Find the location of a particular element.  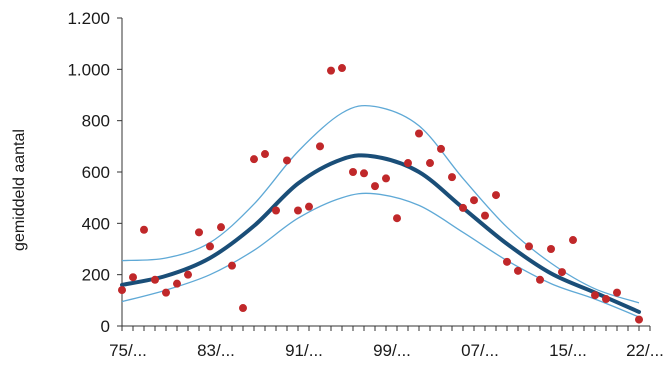

y-tick-label: 200 is located at coordinates (96, 275).